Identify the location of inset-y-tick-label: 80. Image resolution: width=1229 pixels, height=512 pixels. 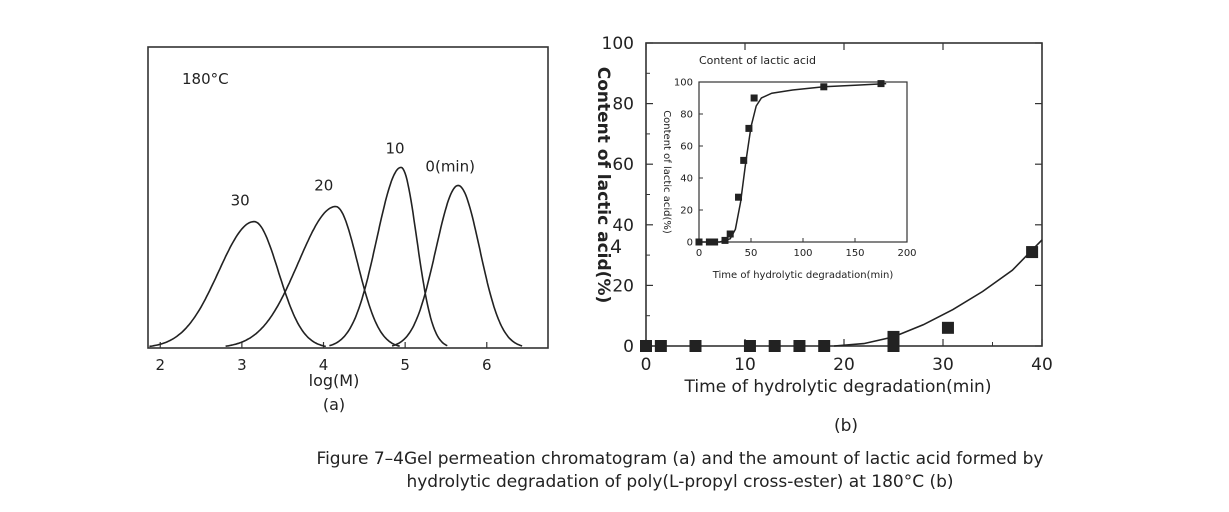
(686, 115).